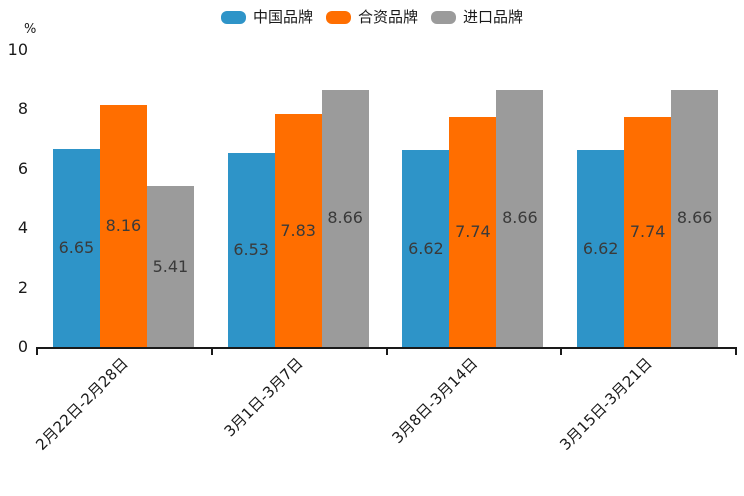 This screenshot has width=744, height=496. I want to click on legend-label: 进口品牌, so click(493, 17).